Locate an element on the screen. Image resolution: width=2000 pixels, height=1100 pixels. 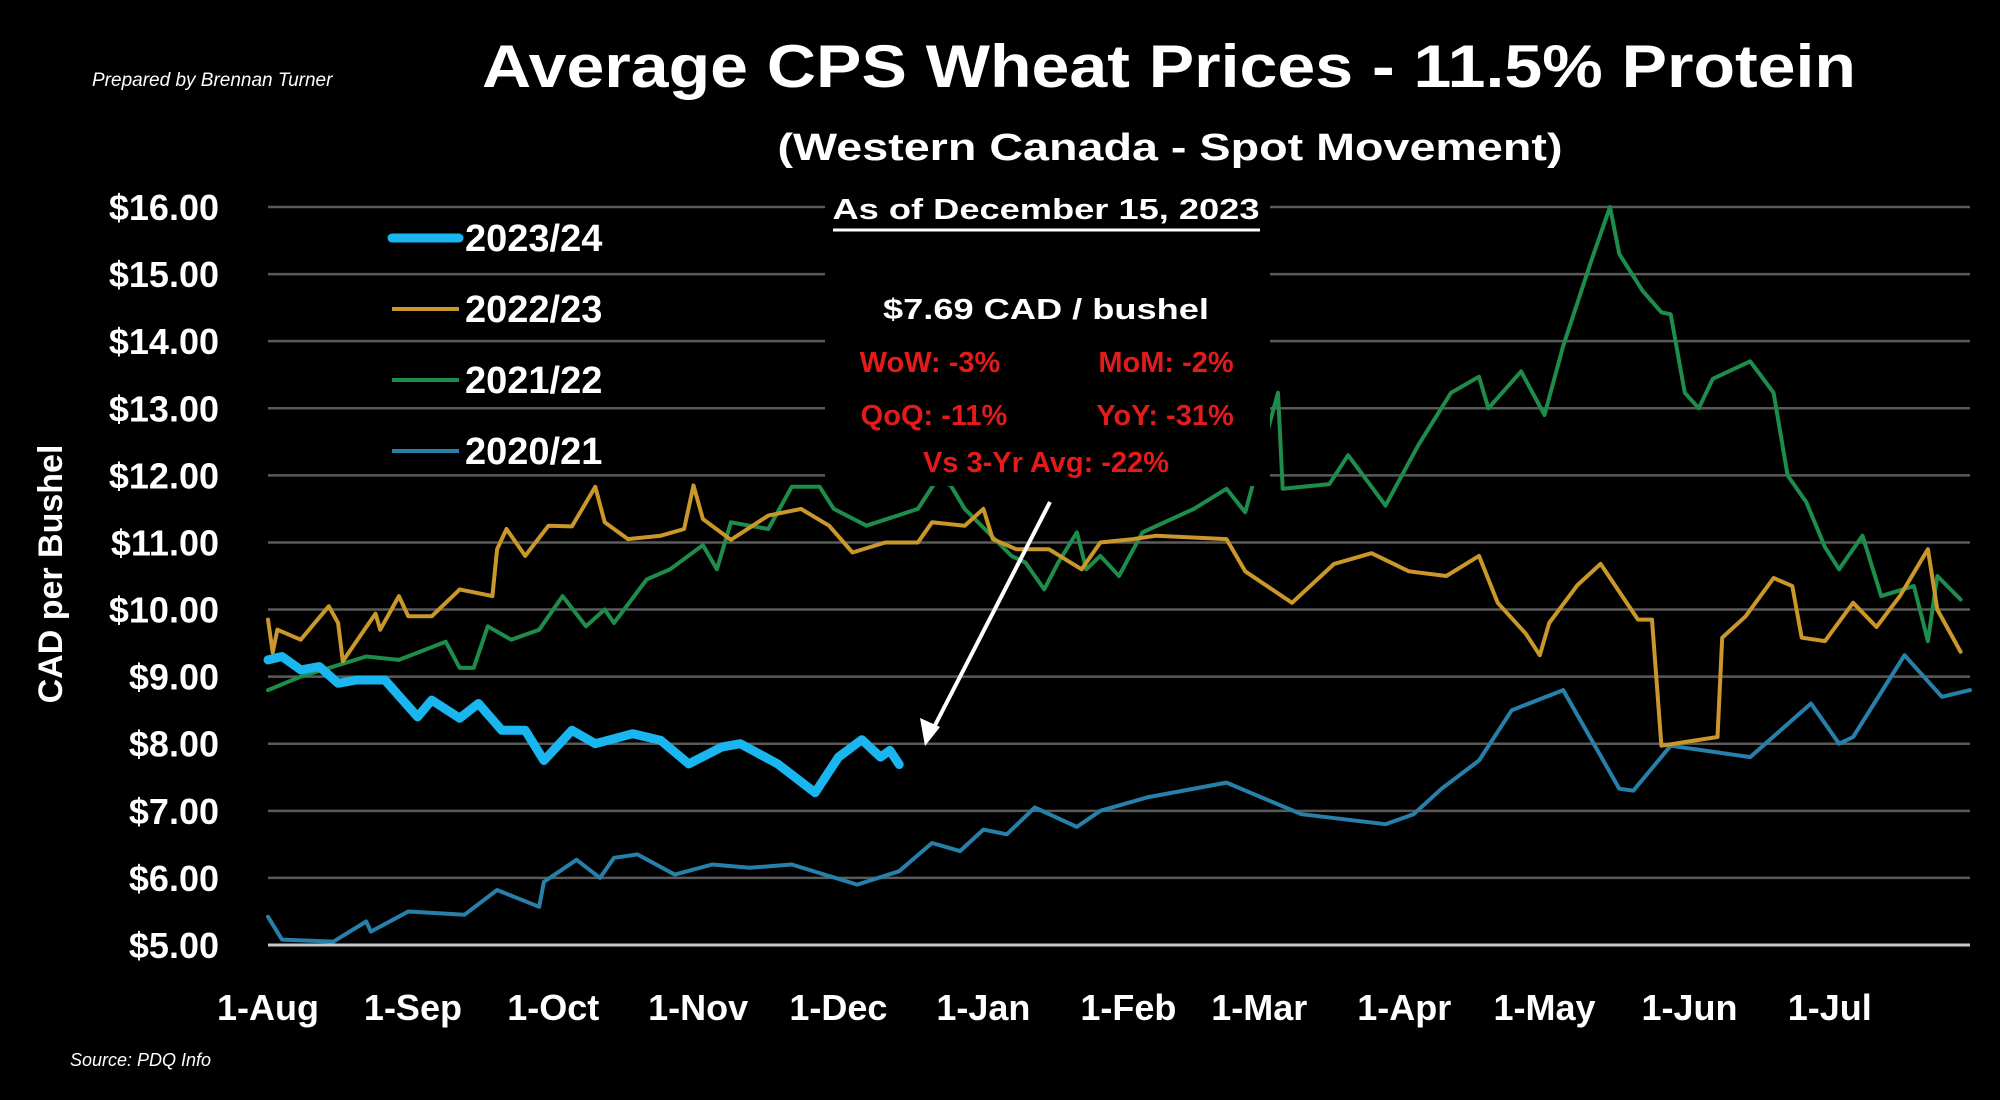
x-tick-label: 1-Jun is located at coordinates (1689, 1007).